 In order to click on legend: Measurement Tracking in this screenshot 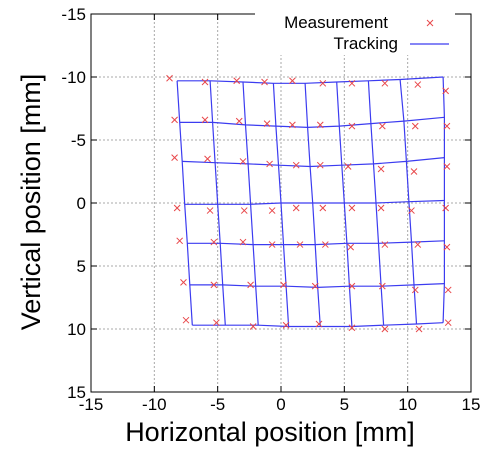, I will do `click(355, 32)`.